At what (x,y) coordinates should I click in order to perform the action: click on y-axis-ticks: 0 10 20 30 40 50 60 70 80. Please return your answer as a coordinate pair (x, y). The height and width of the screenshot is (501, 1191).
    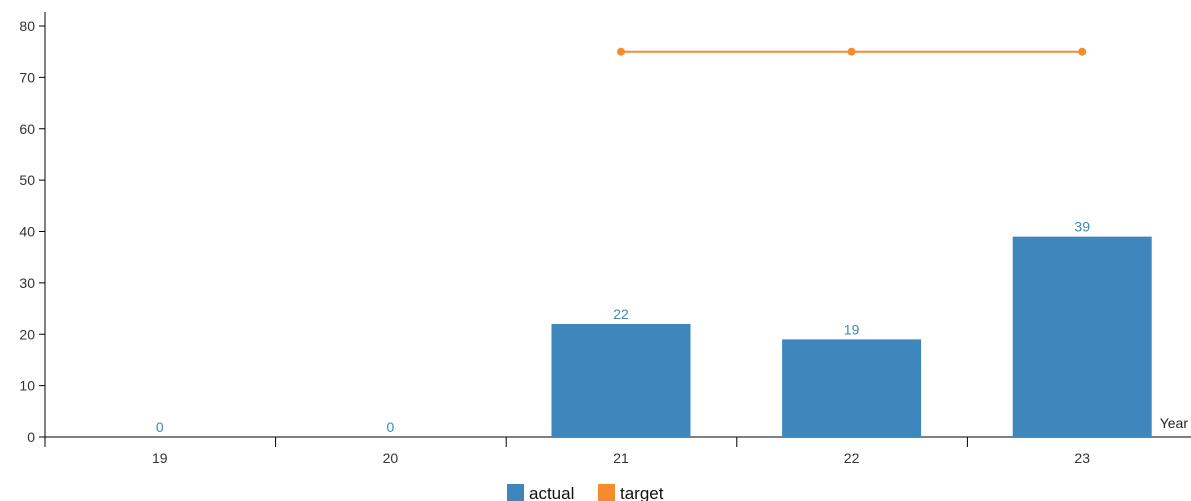
    Looking at the image, I should click on (32, 231).